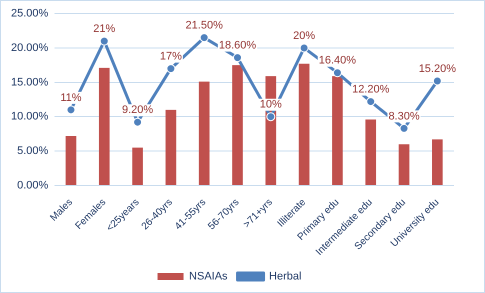 Image resolution: width=485 pixels, height=293 pixels. Describe the element at coordinates (271, 104) in the screenshot. I see `data-label: 10%` at that location.